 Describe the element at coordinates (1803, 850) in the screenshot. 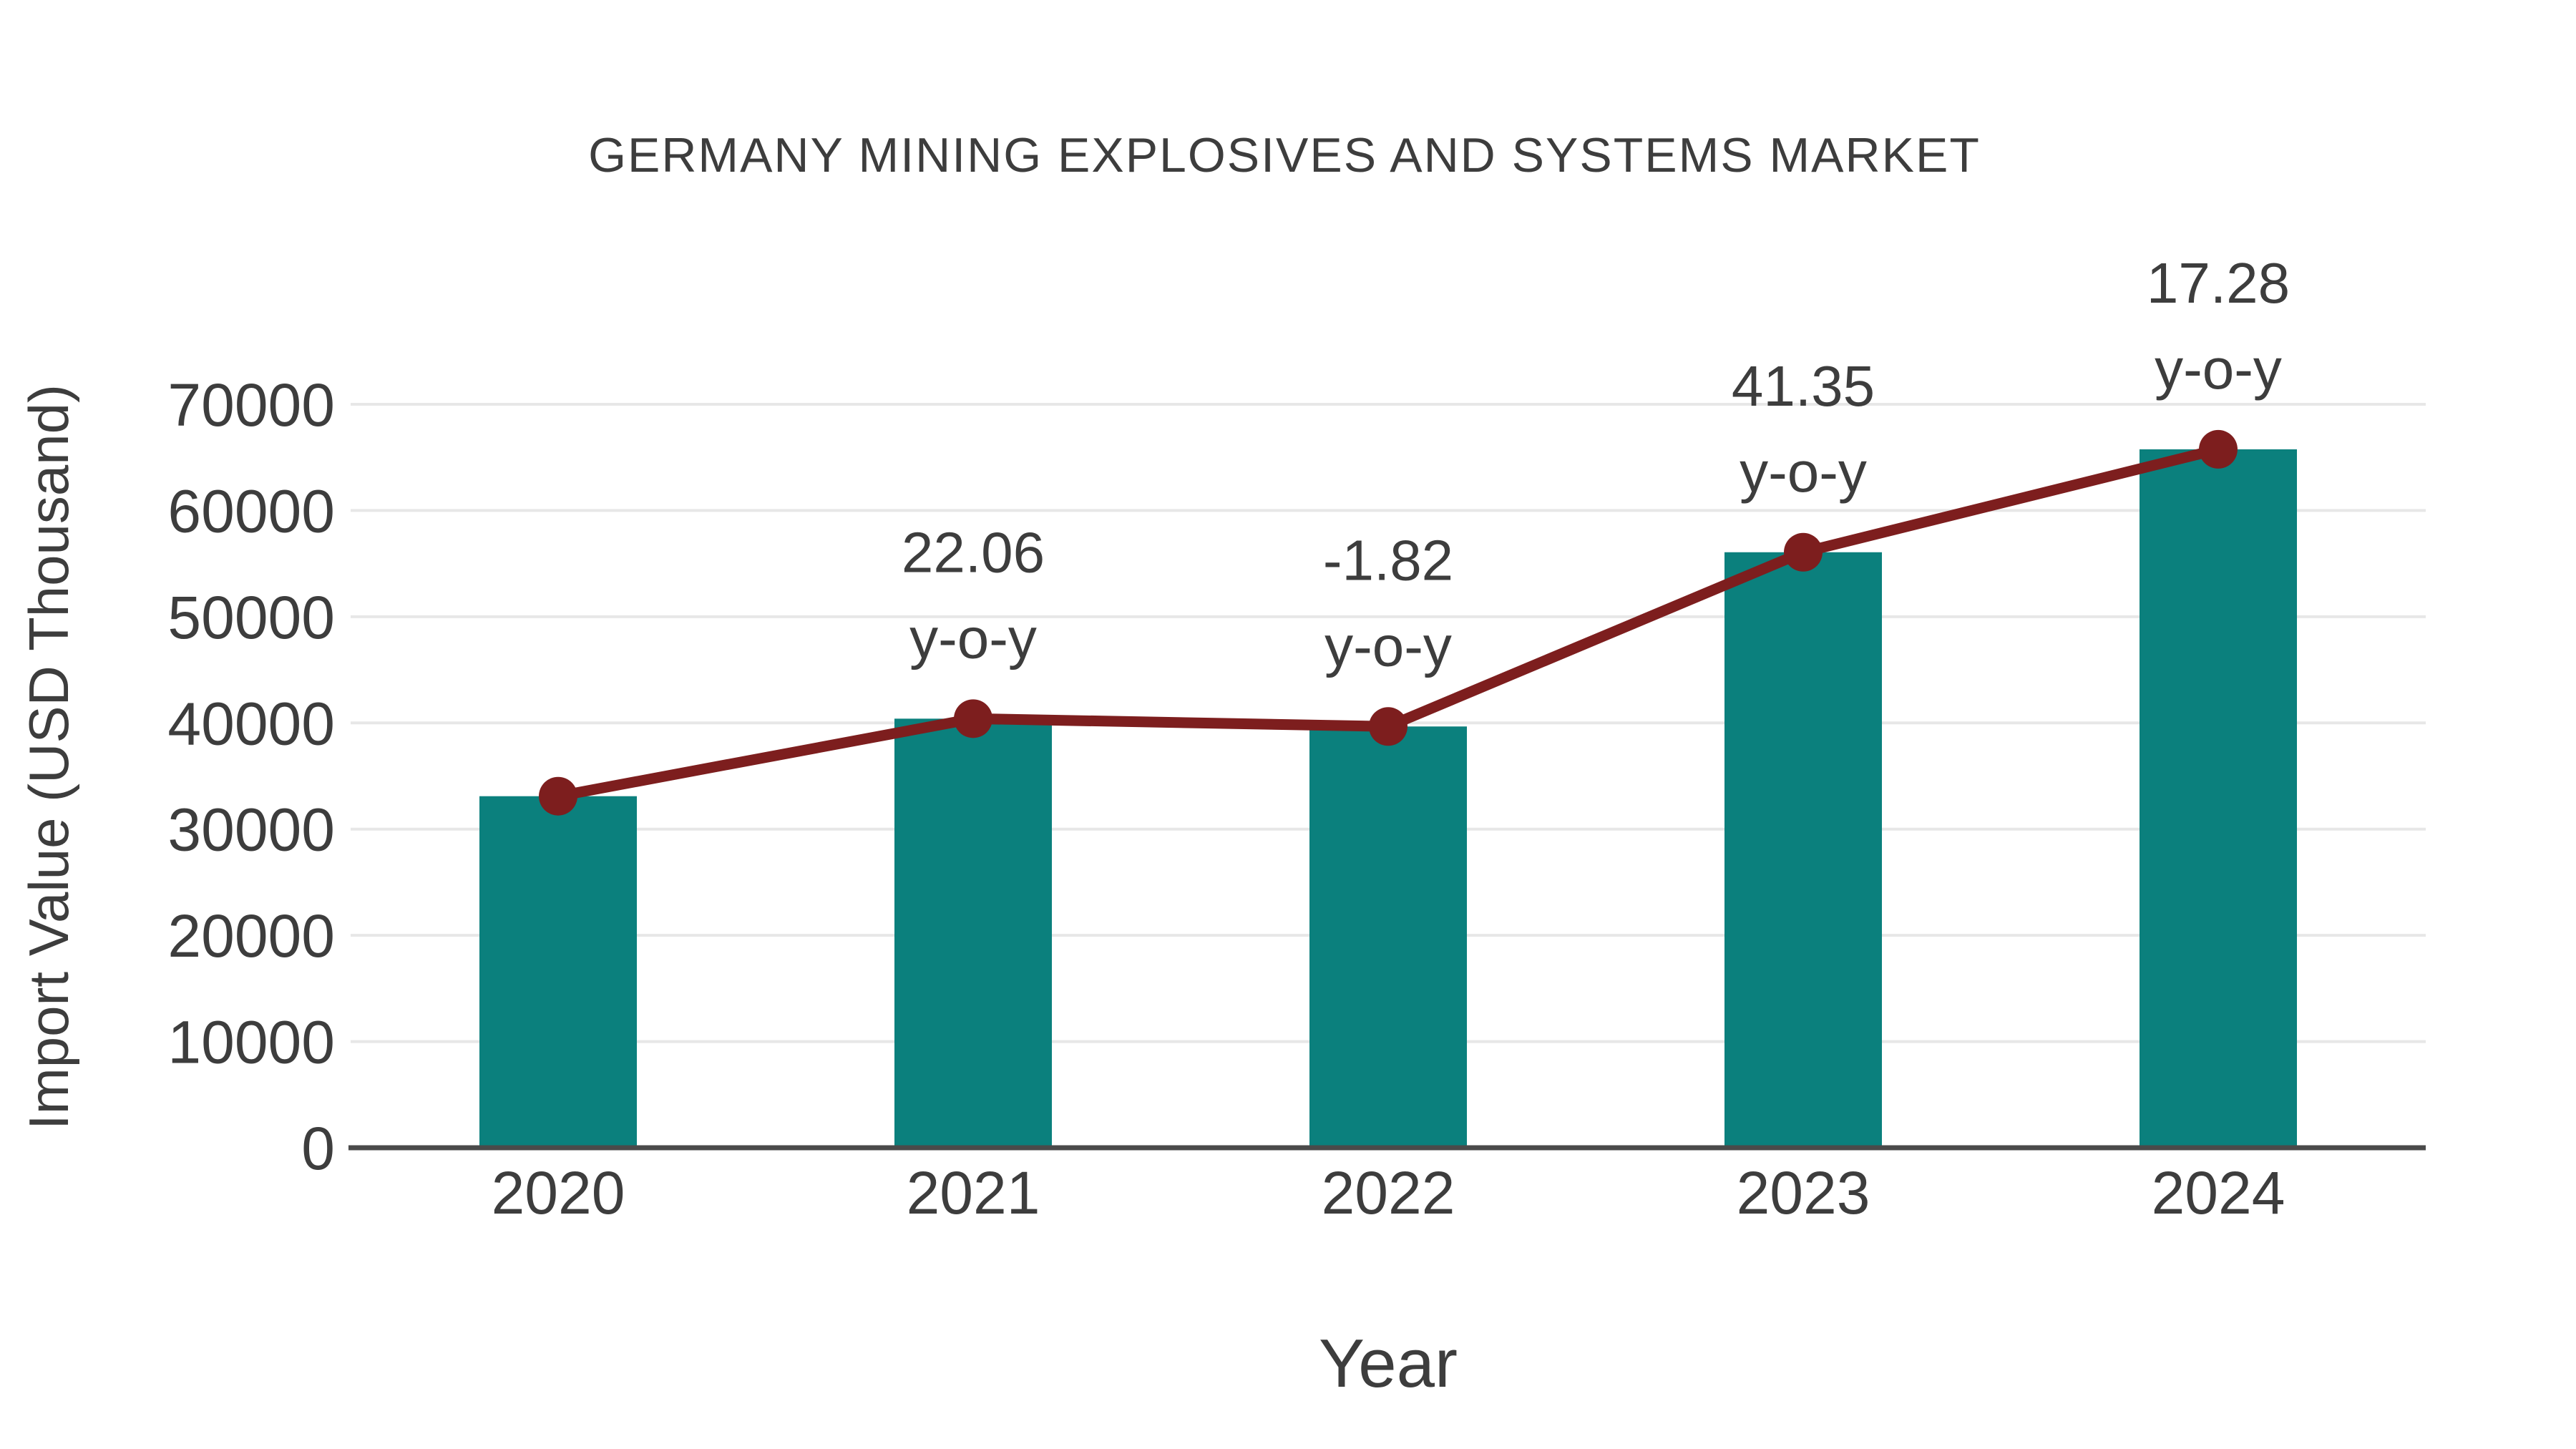

I see `bar-2023` at that location.